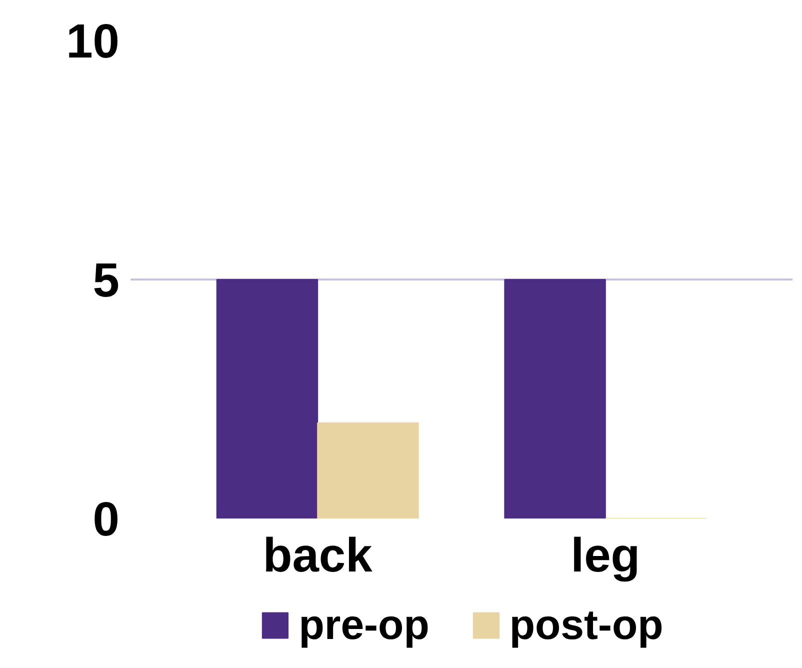  Describe the element at coordinates (364, 625) in the screenshot. I see `legend-label: pre-op` at that location.